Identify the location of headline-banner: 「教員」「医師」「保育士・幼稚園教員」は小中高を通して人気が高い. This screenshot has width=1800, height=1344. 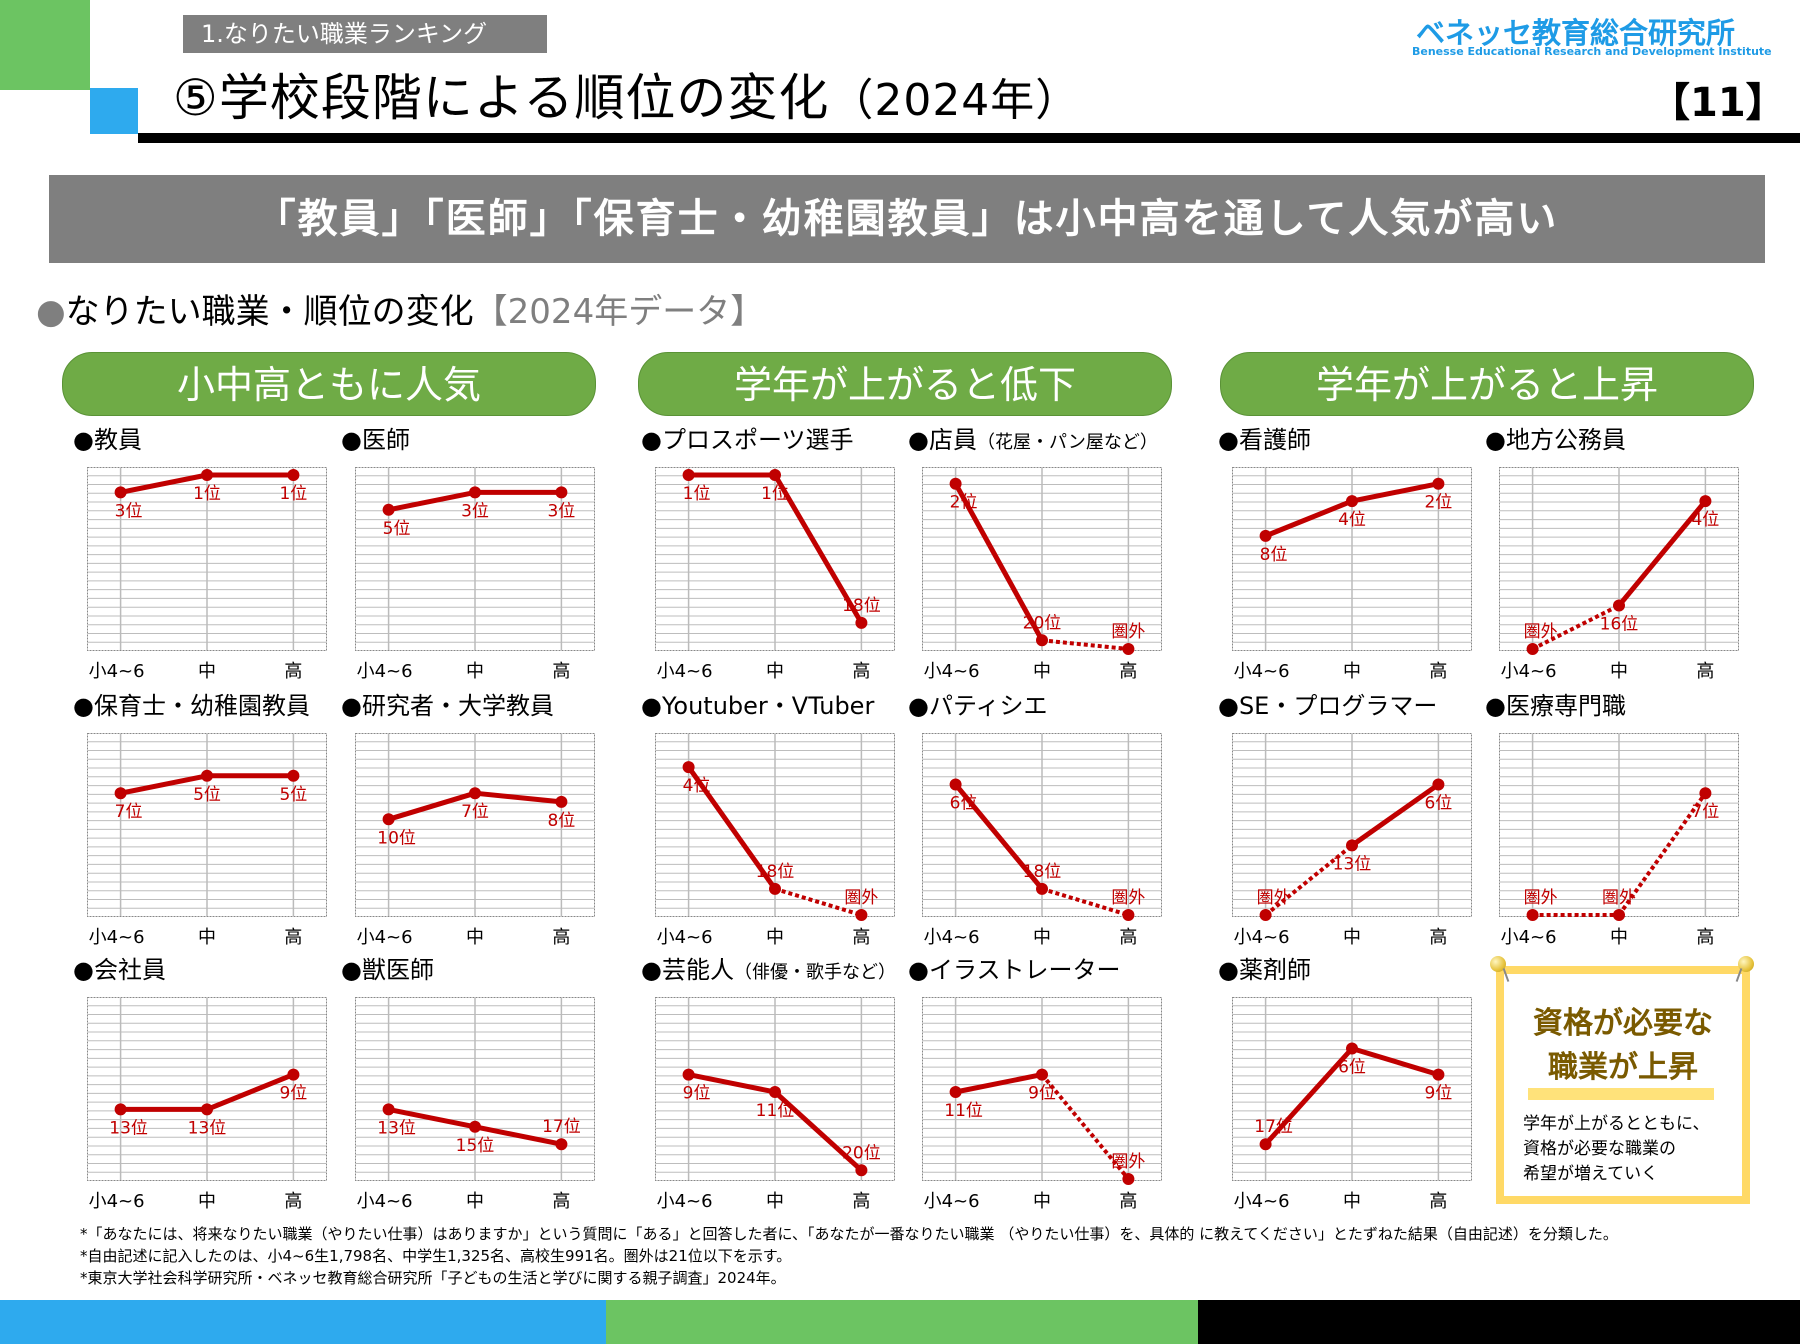
(907, 219).